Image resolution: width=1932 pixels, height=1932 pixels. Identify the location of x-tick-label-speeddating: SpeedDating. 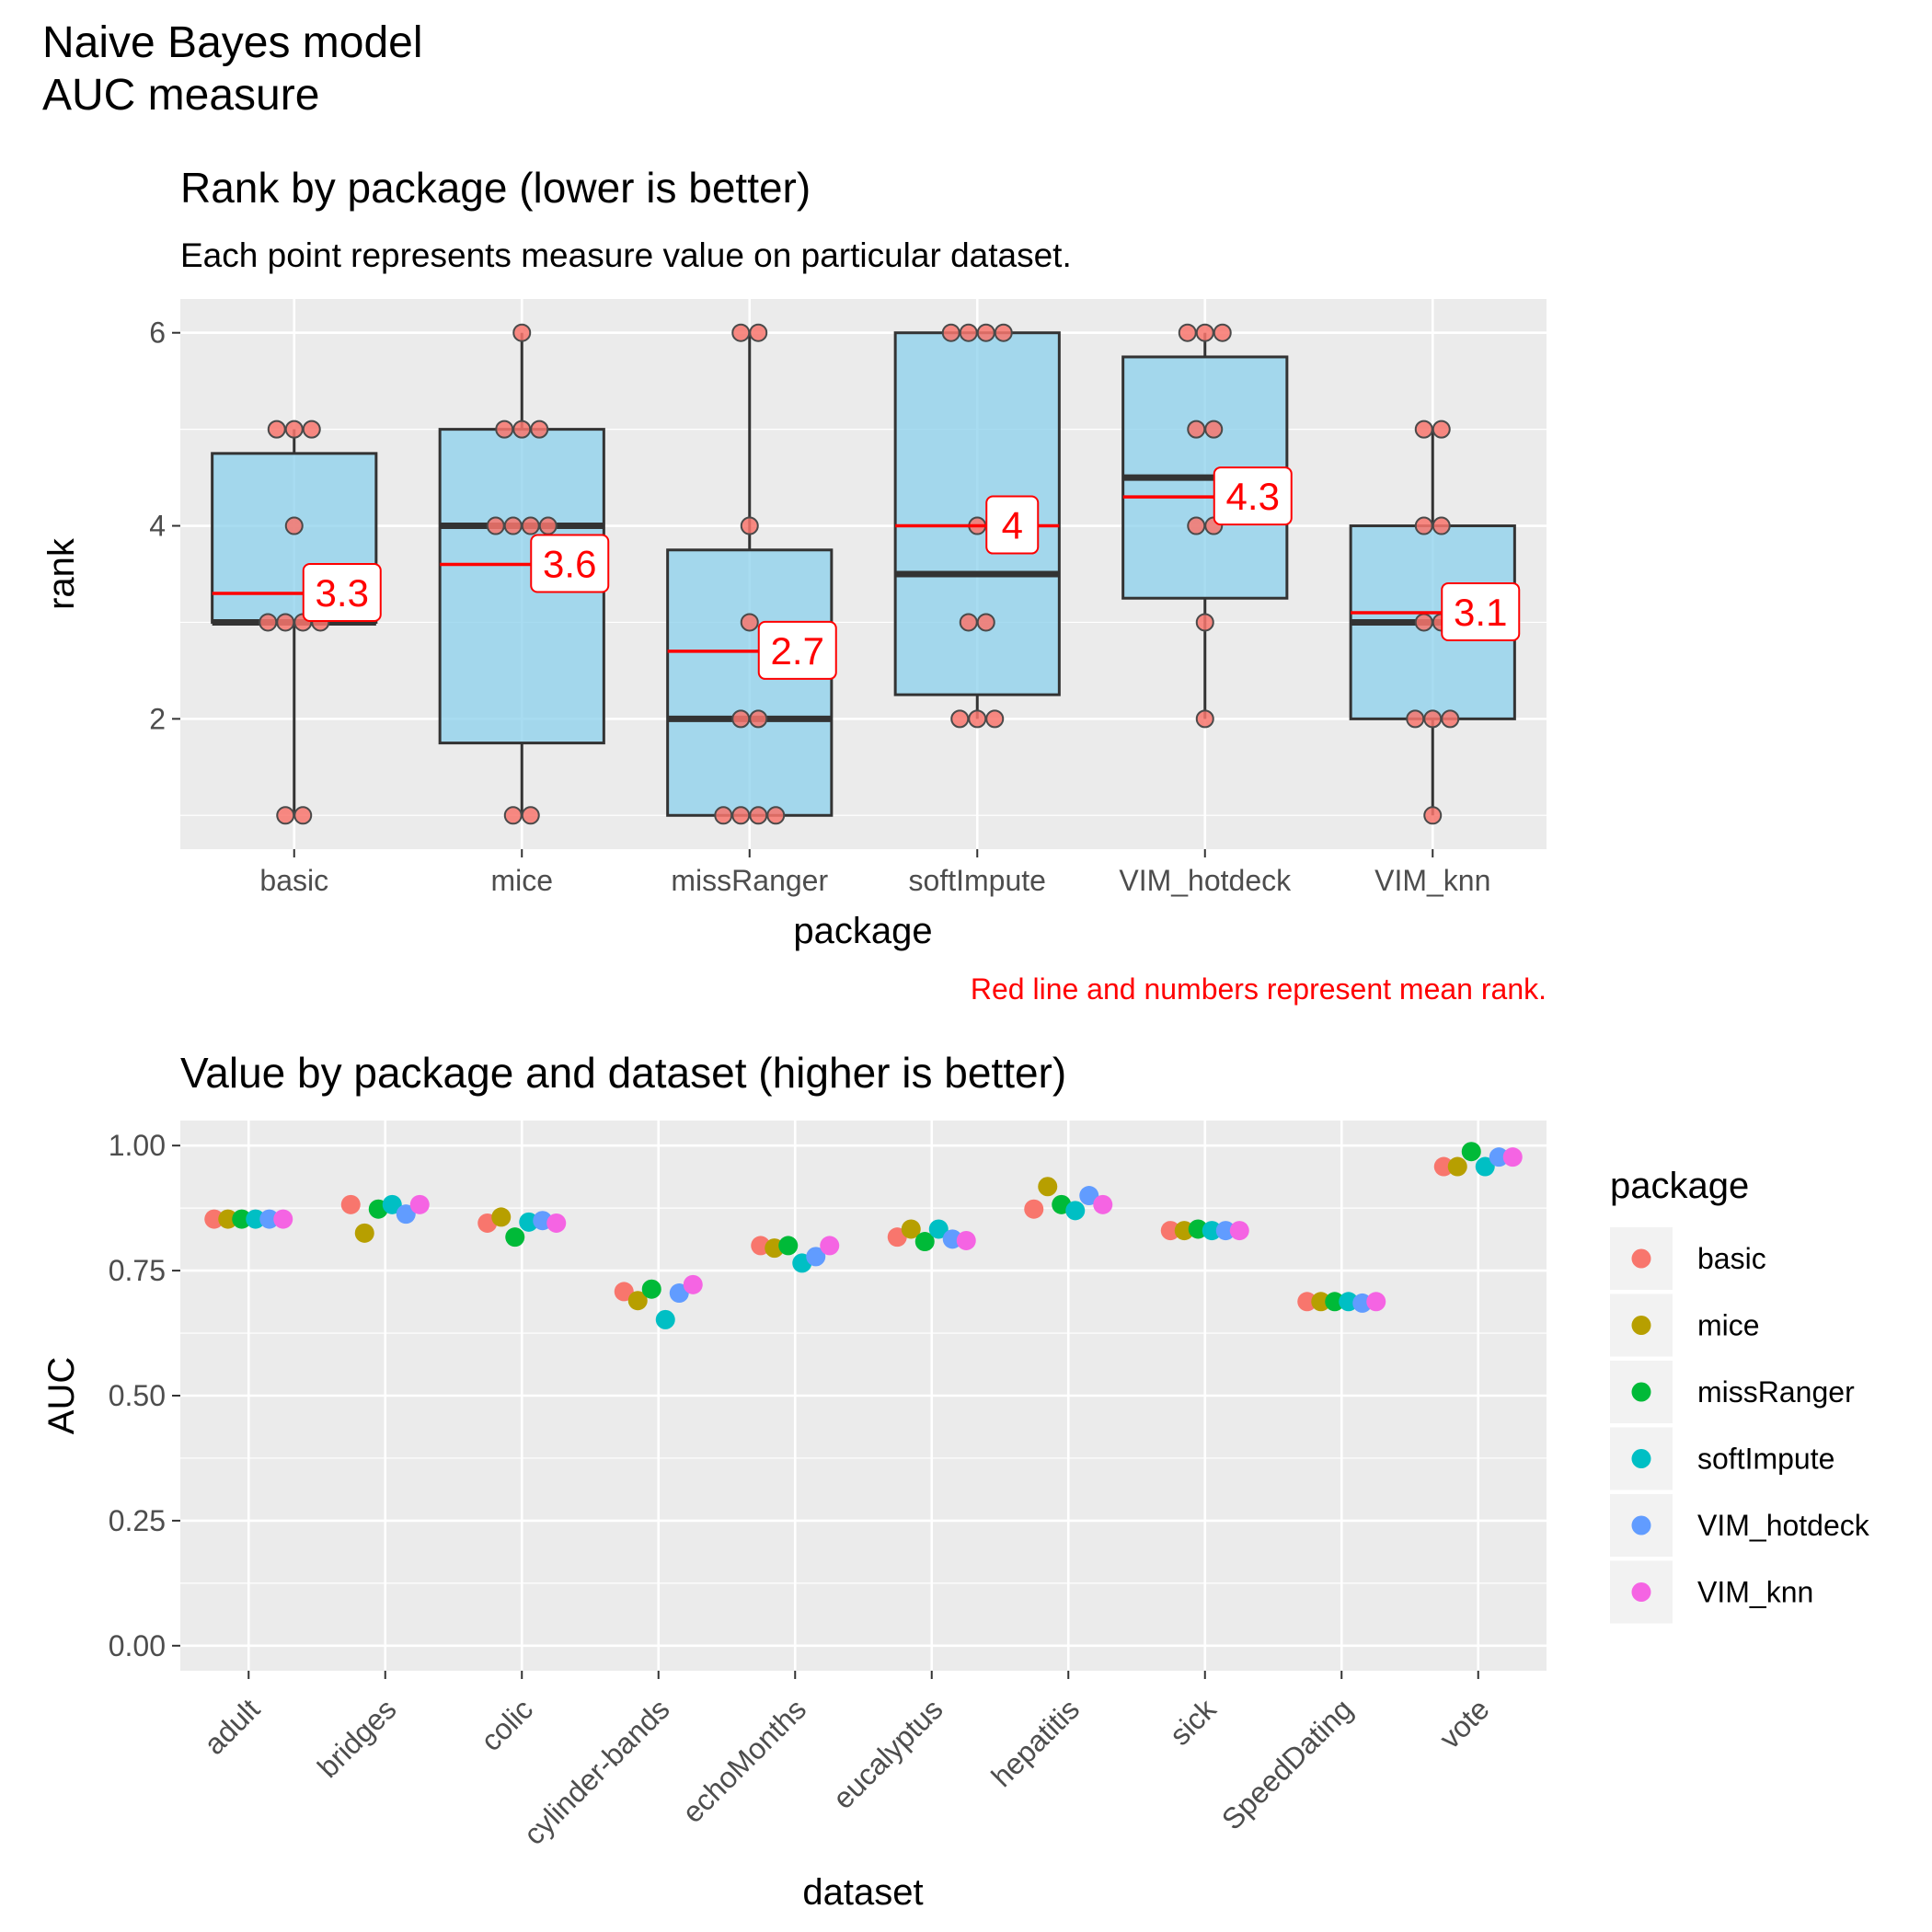
(1287, 1763).